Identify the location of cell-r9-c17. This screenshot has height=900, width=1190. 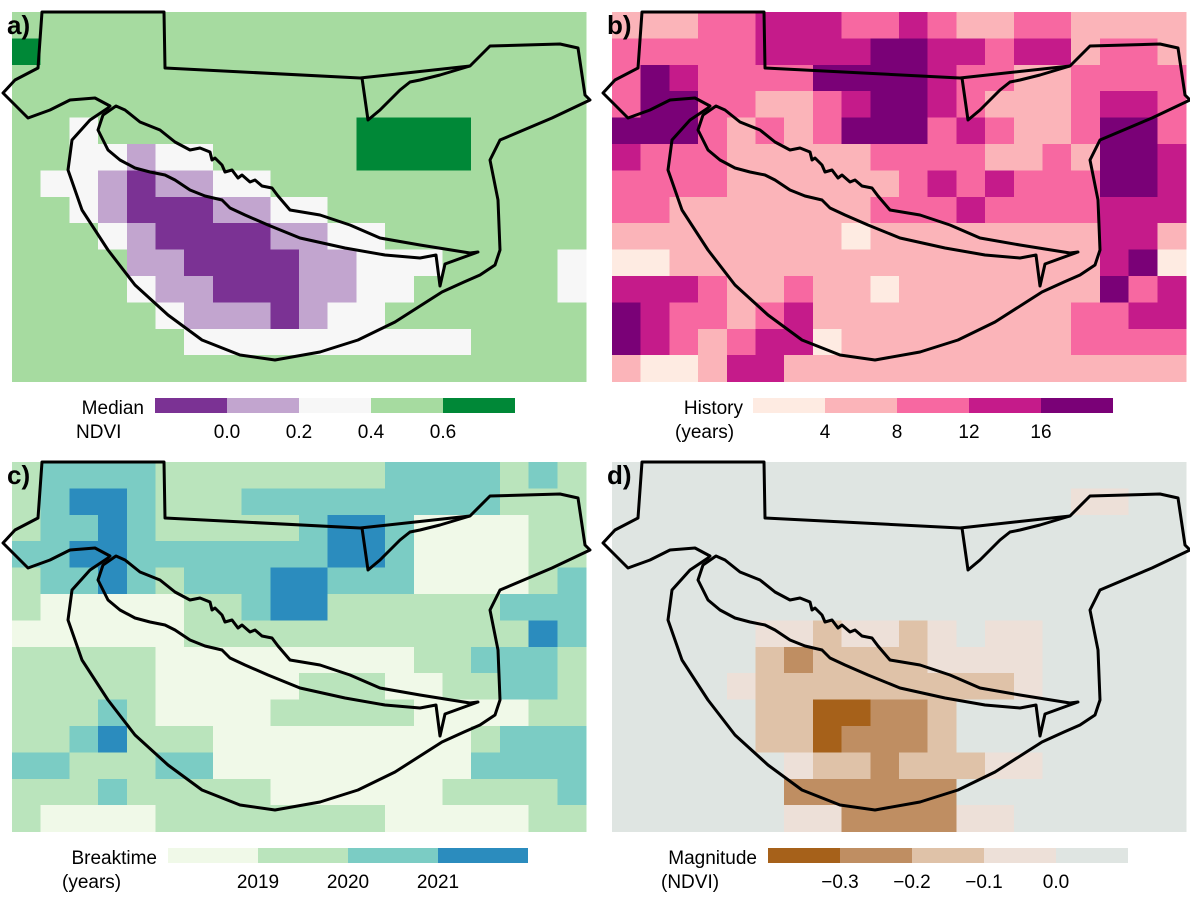
(514, 263).